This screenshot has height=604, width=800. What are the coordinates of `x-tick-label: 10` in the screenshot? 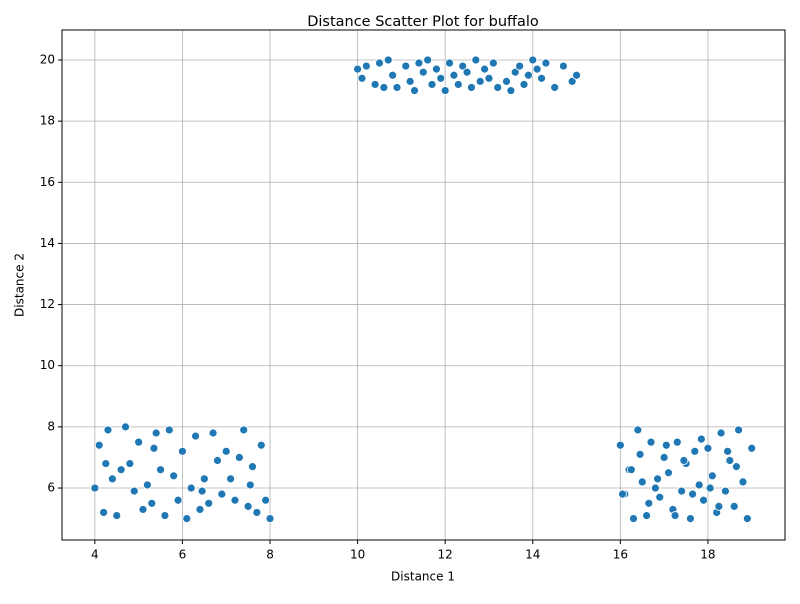 It's located at (357, 555).